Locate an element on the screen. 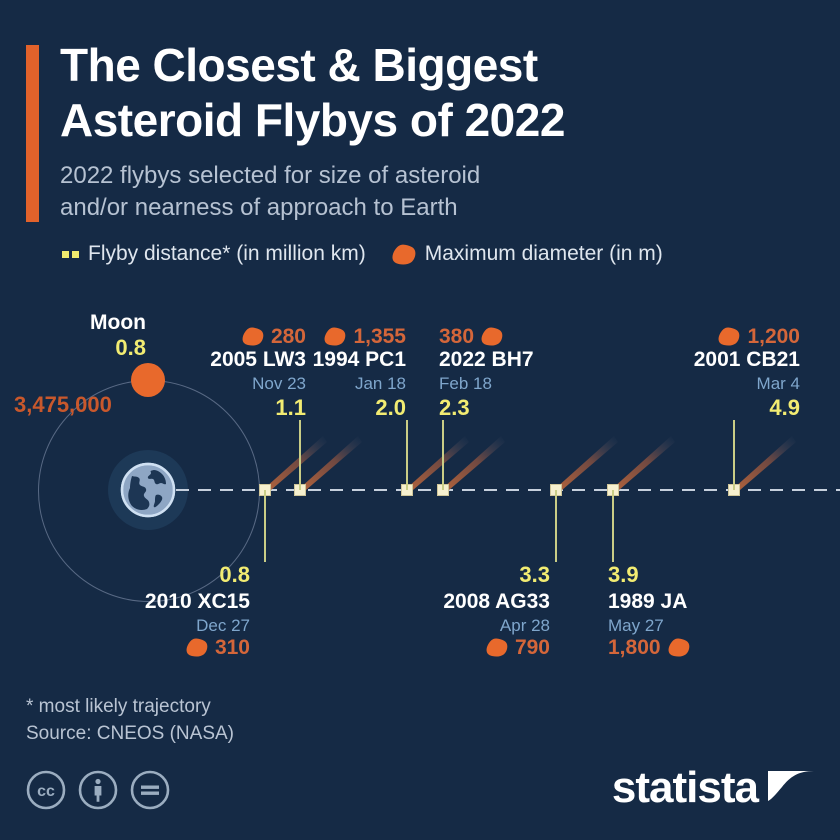 The width and height of the screenshot is (840, 840). asteroid-name: 2010 XC15 is located at coordinates (197, 602).